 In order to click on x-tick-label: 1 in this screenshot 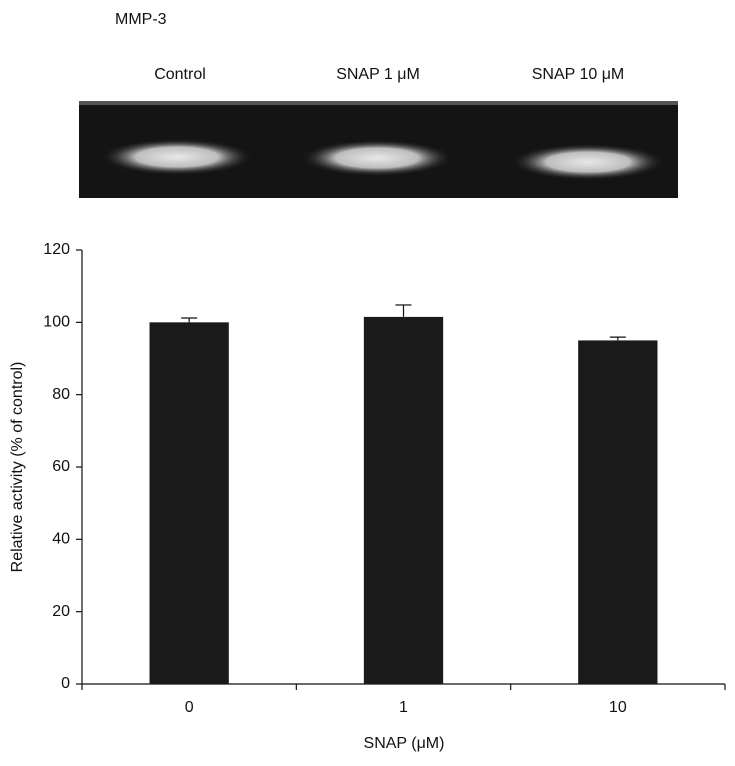, I will do `click(403, 707)`.